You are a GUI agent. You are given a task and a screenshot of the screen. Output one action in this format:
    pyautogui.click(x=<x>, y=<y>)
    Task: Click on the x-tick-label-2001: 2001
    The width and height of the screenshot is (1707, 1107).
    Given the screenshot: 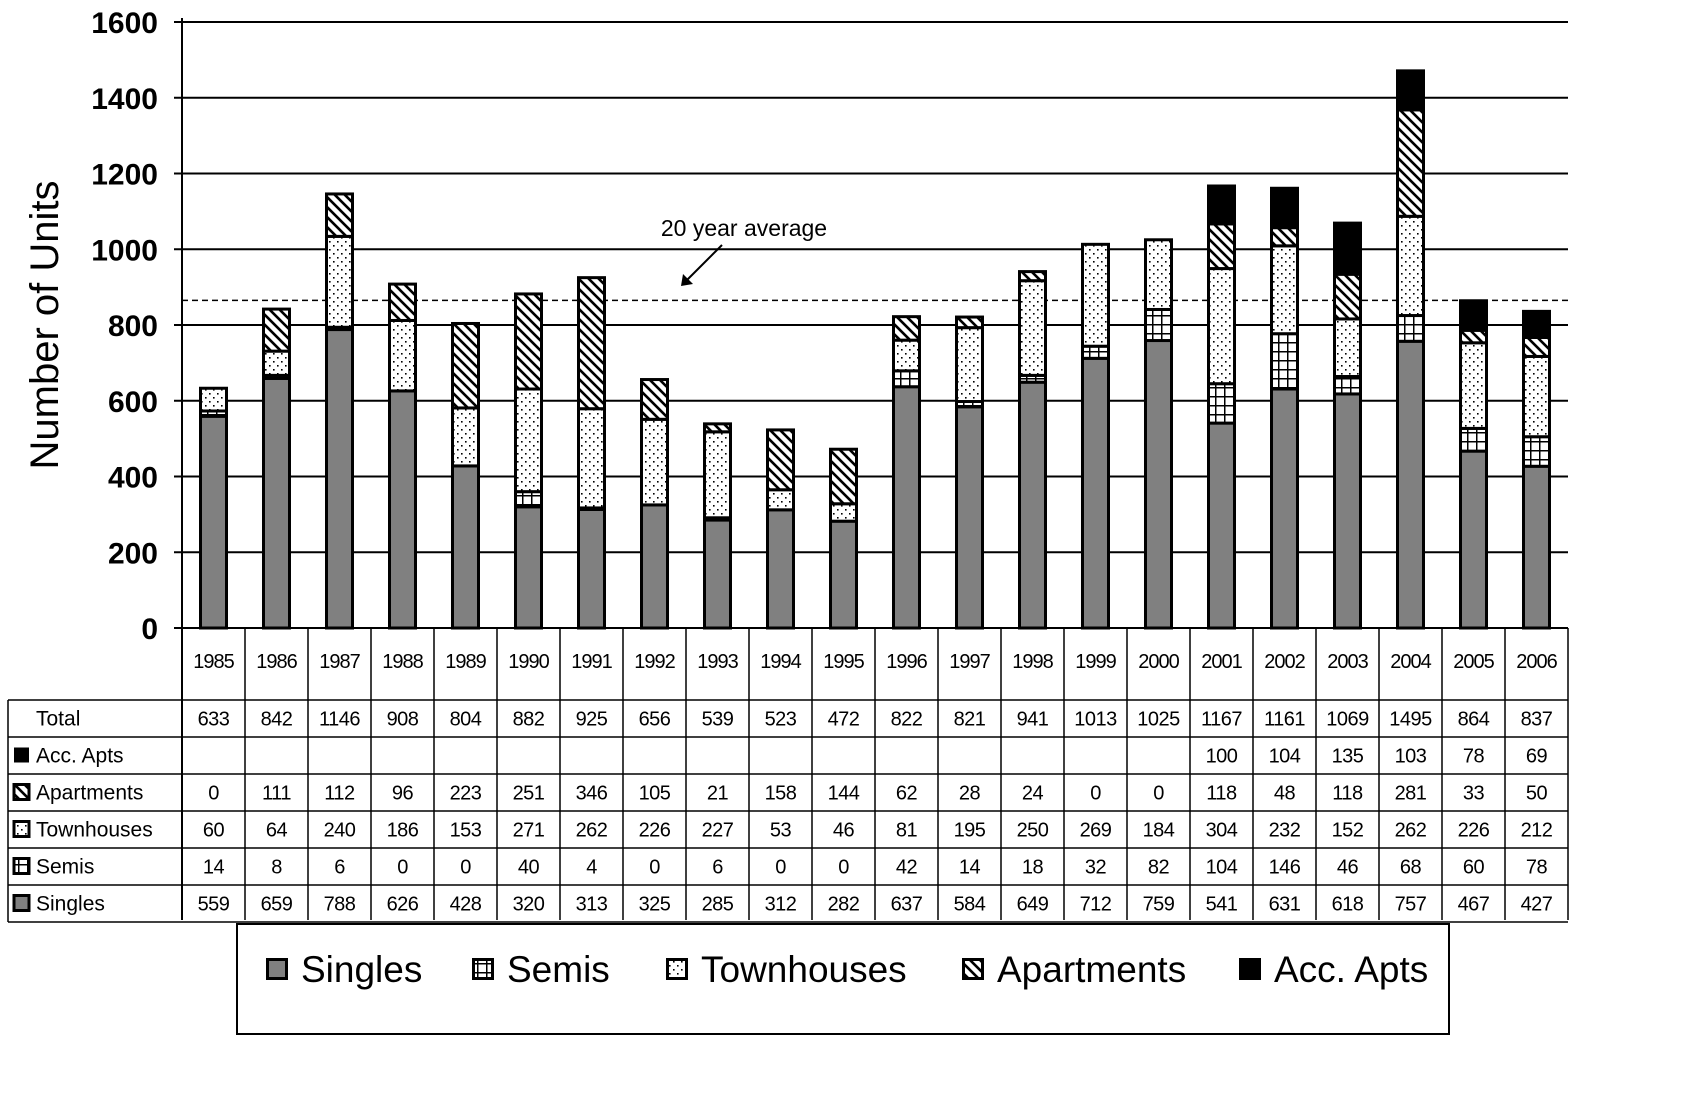 What is the action you would take?
    pyautogui.click(x=1221, y=662)
    